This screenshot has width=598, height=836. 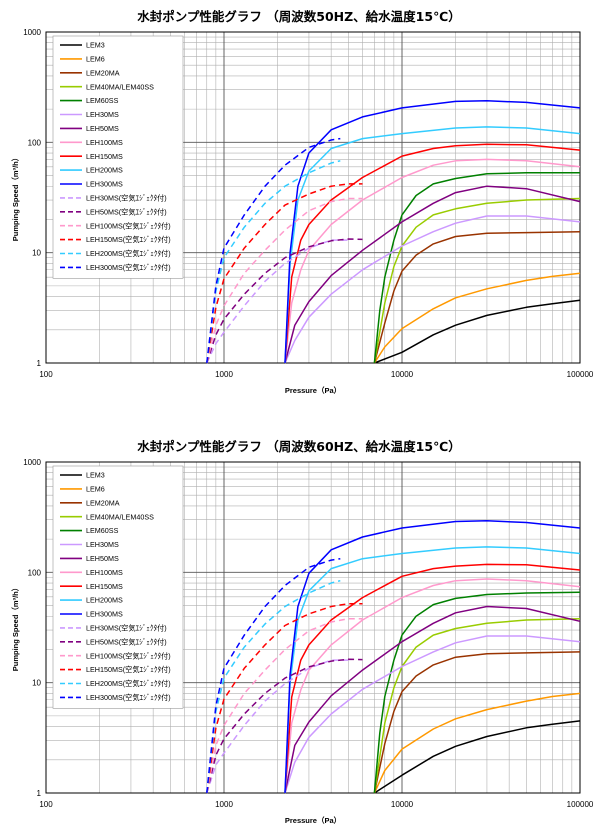 What do you see at coordinates (299, 16) in the screenshot?
I see `chart-title-50hz: 水封ポンプ性能グラフ （周波数50HZ、給水温度15℃）` at bounding box center [299, 16].